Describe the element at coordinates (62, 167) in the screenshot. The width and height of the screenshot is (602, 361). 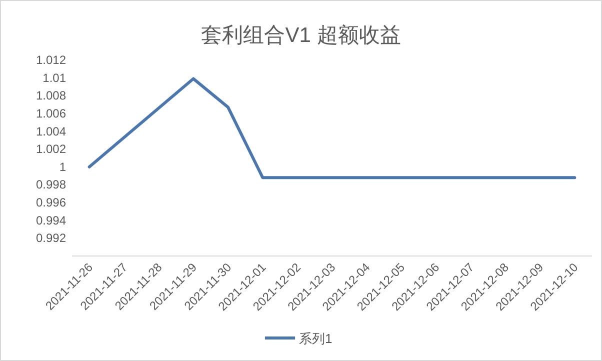
I see `y-tick-label: 1` at that location.